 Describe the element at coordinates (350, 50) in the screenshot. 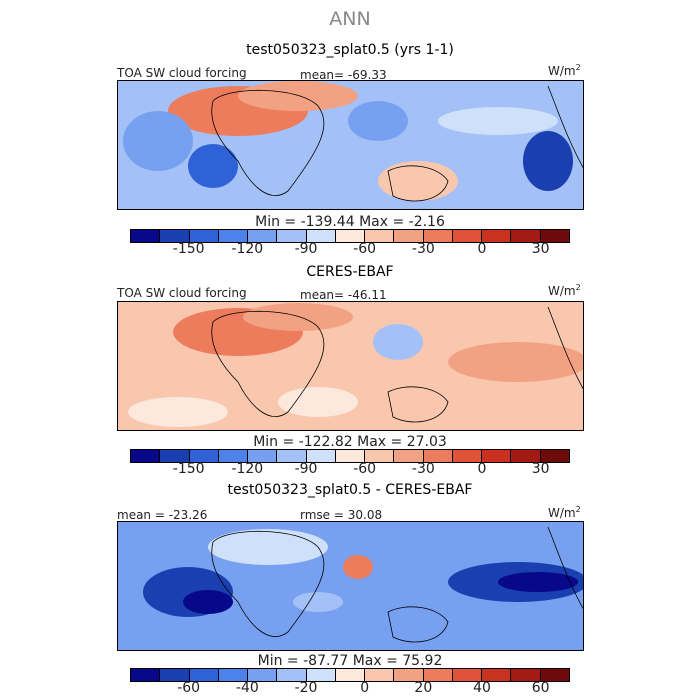

I see `panel-1-title: test050323_splat0.5 (yrs 1-1)` at that location.